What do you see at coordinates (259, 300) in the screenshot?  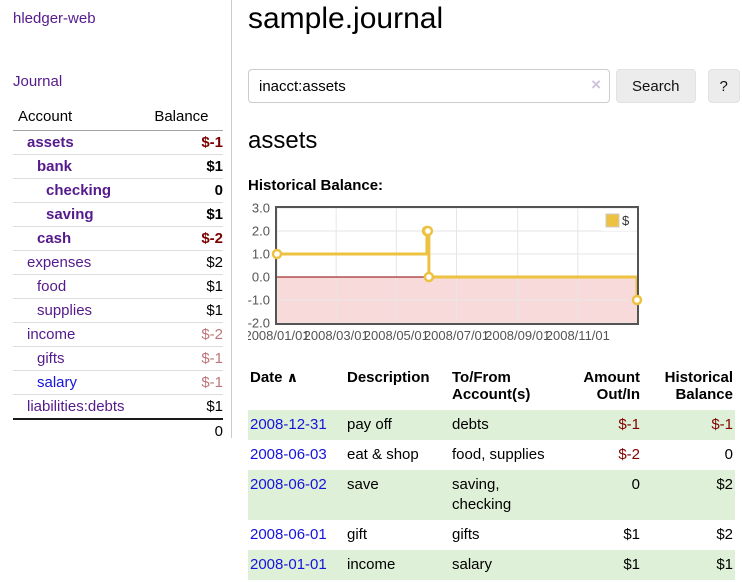 I see `y-axis-tick-label: -1.0` at bounding box center [259, 300].